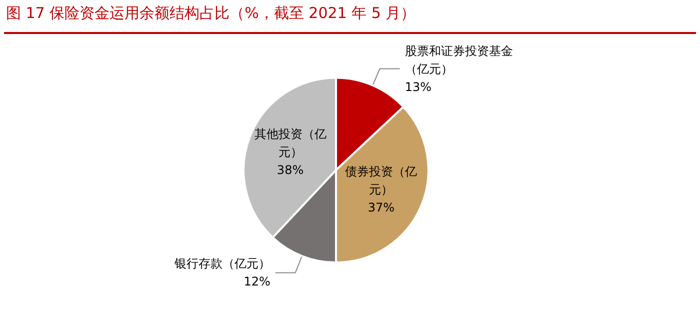  I want to click on data-label: 13%, so click(418, 87).